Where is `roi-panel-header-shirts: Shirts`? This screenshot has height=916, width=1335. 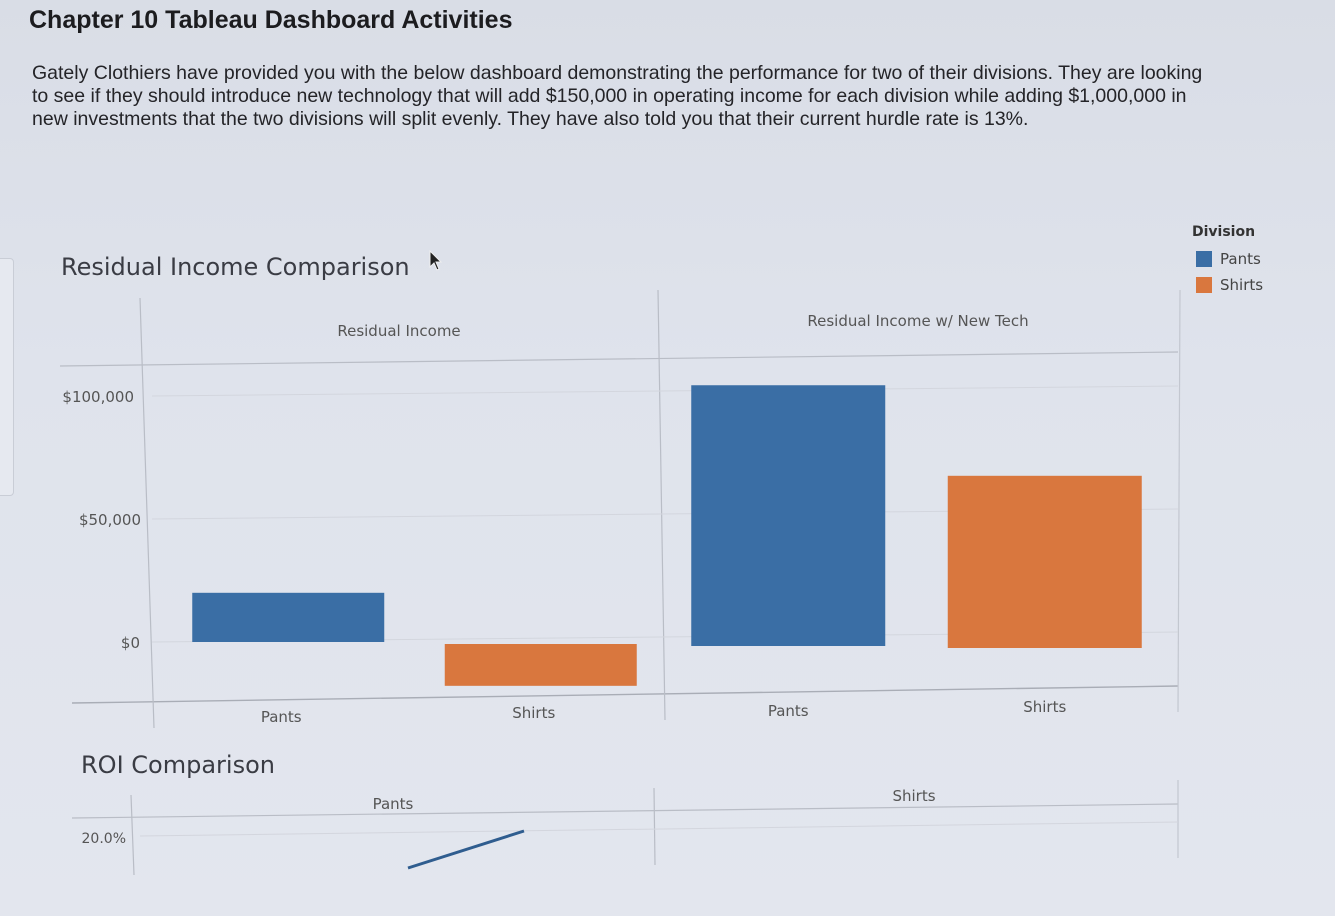 roi-panel-header-shirts: Shirts is located at coordinates (913, 796).